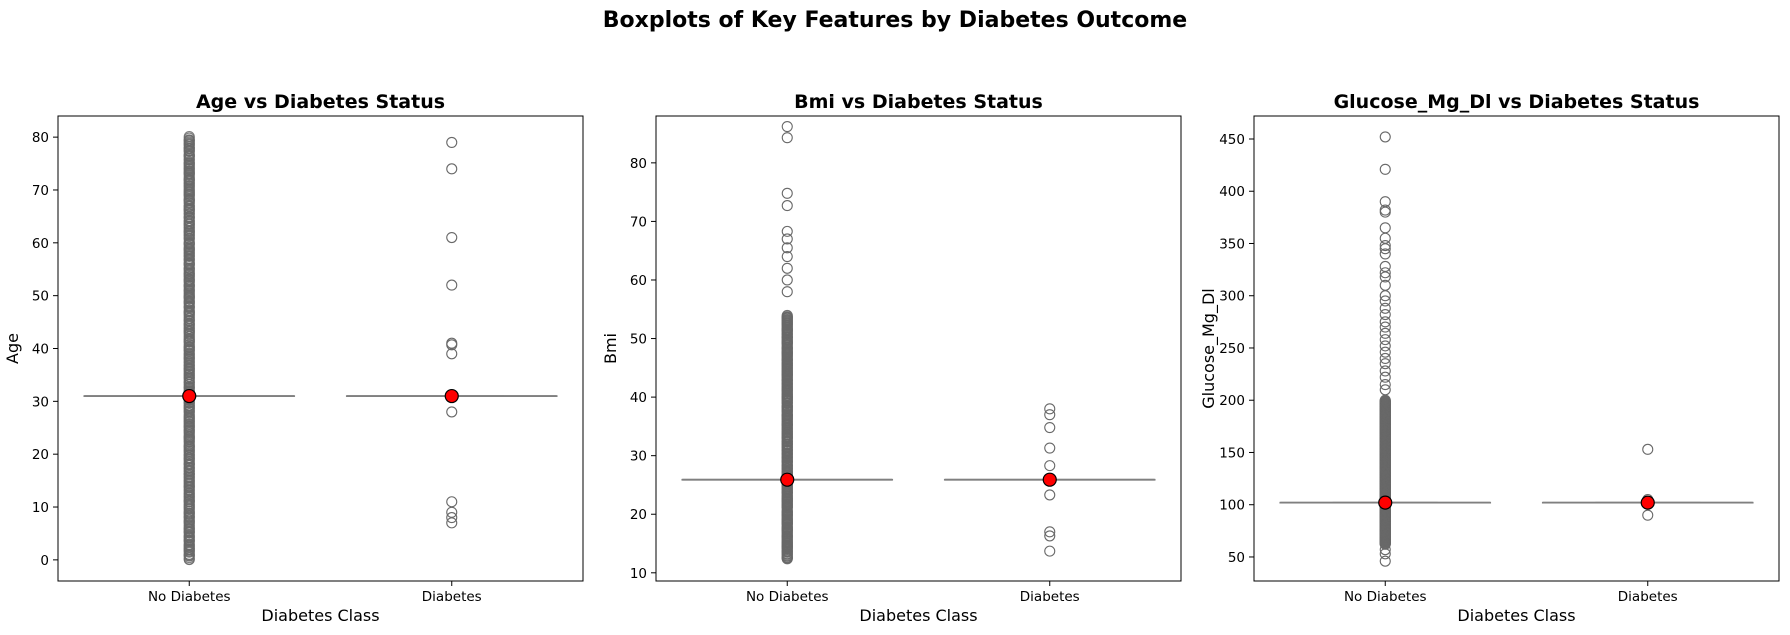 This screenshot has width=1790, height=635. I want to click on y-tick-label: 250, so click(1232, 349).